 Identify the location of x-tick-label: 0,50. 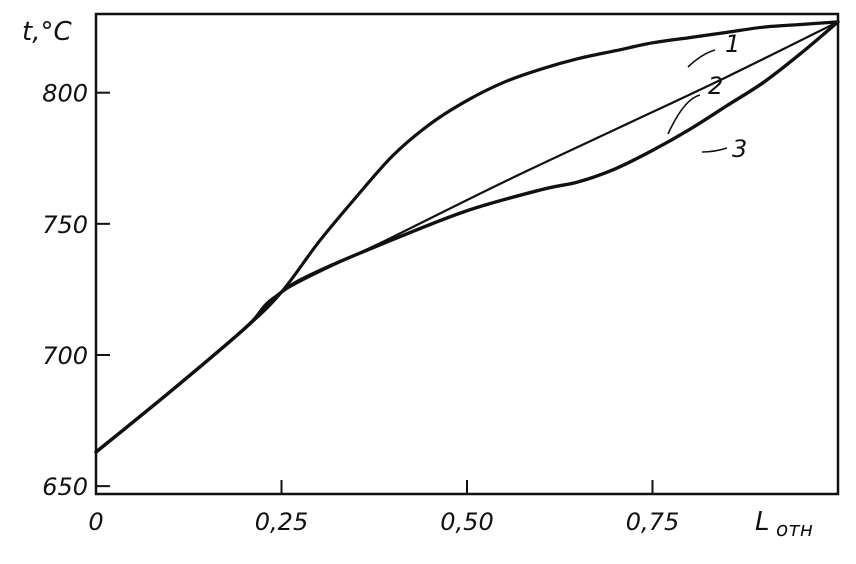
(466, 522).